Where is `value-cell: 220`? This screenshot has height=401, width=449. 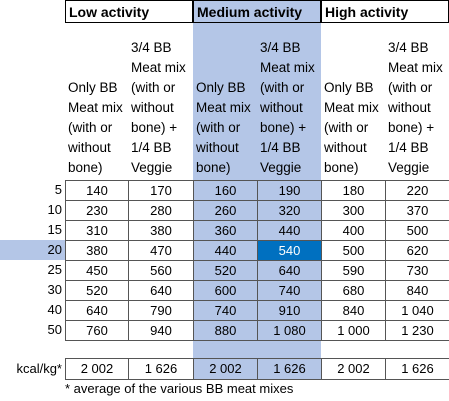
value-cell: 220 is located at coordinates (417, 190).